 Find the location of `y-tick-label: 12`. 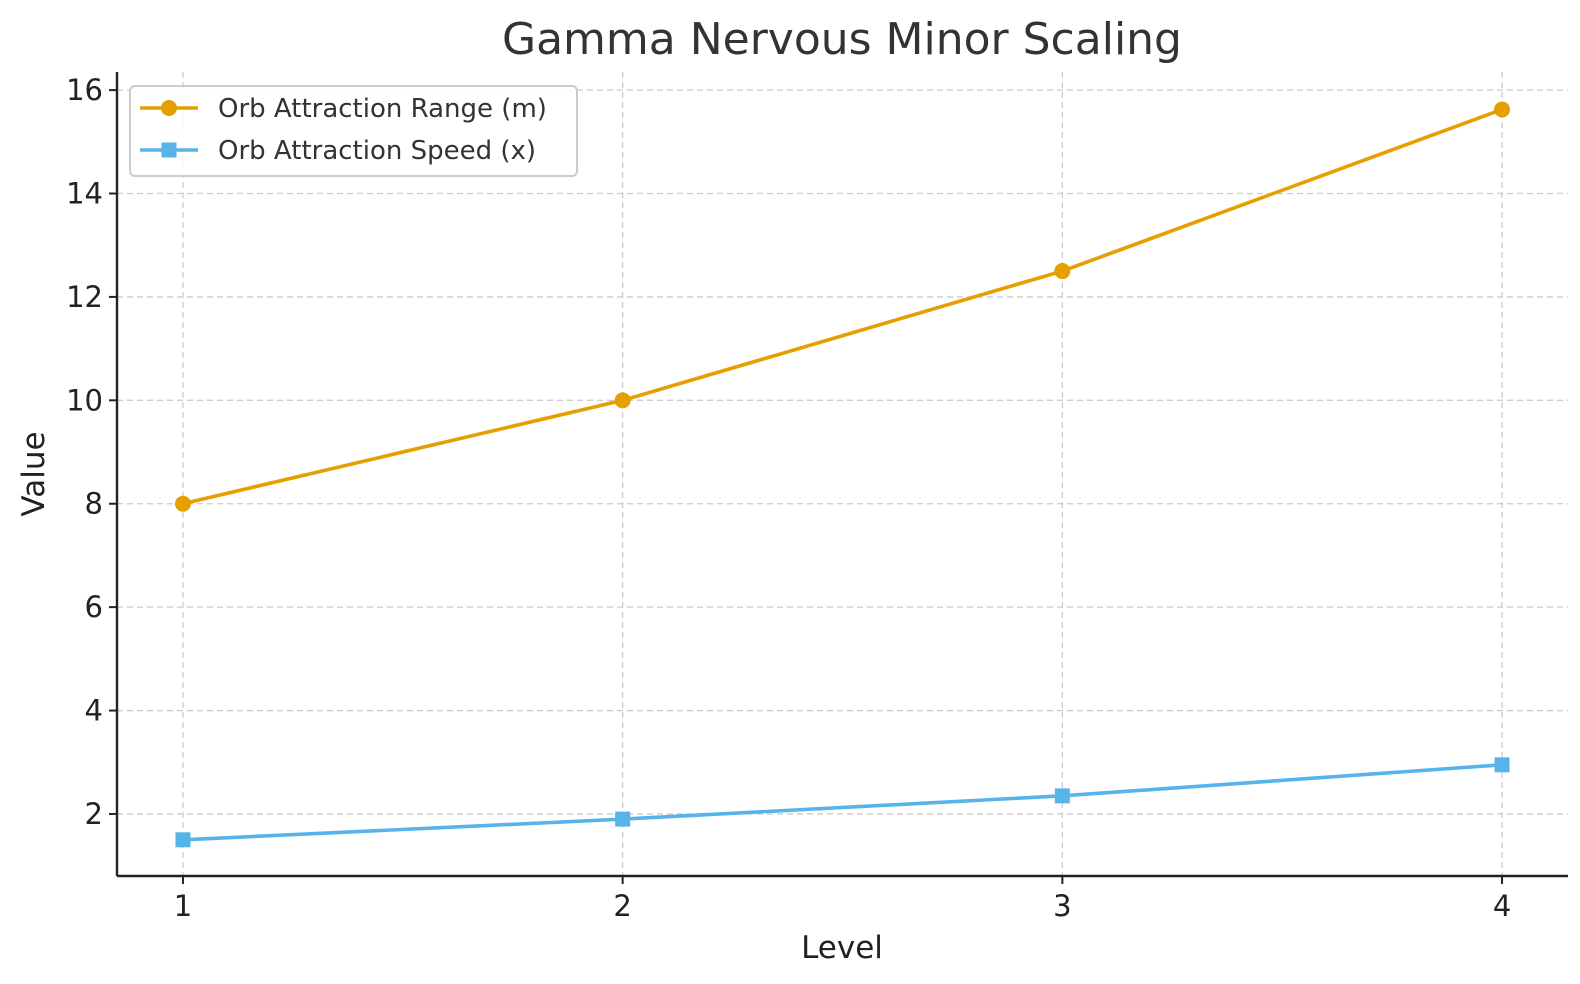

y-tick-label: 12 is located at coordinates (84, 297).